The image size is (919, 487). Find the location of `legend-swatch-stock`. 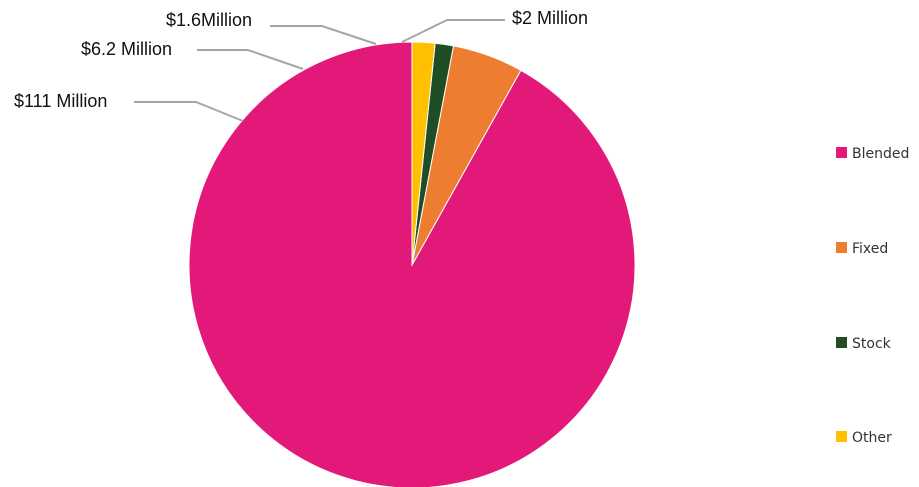

legend-swatch-stock is located at coordinates (841, 342).